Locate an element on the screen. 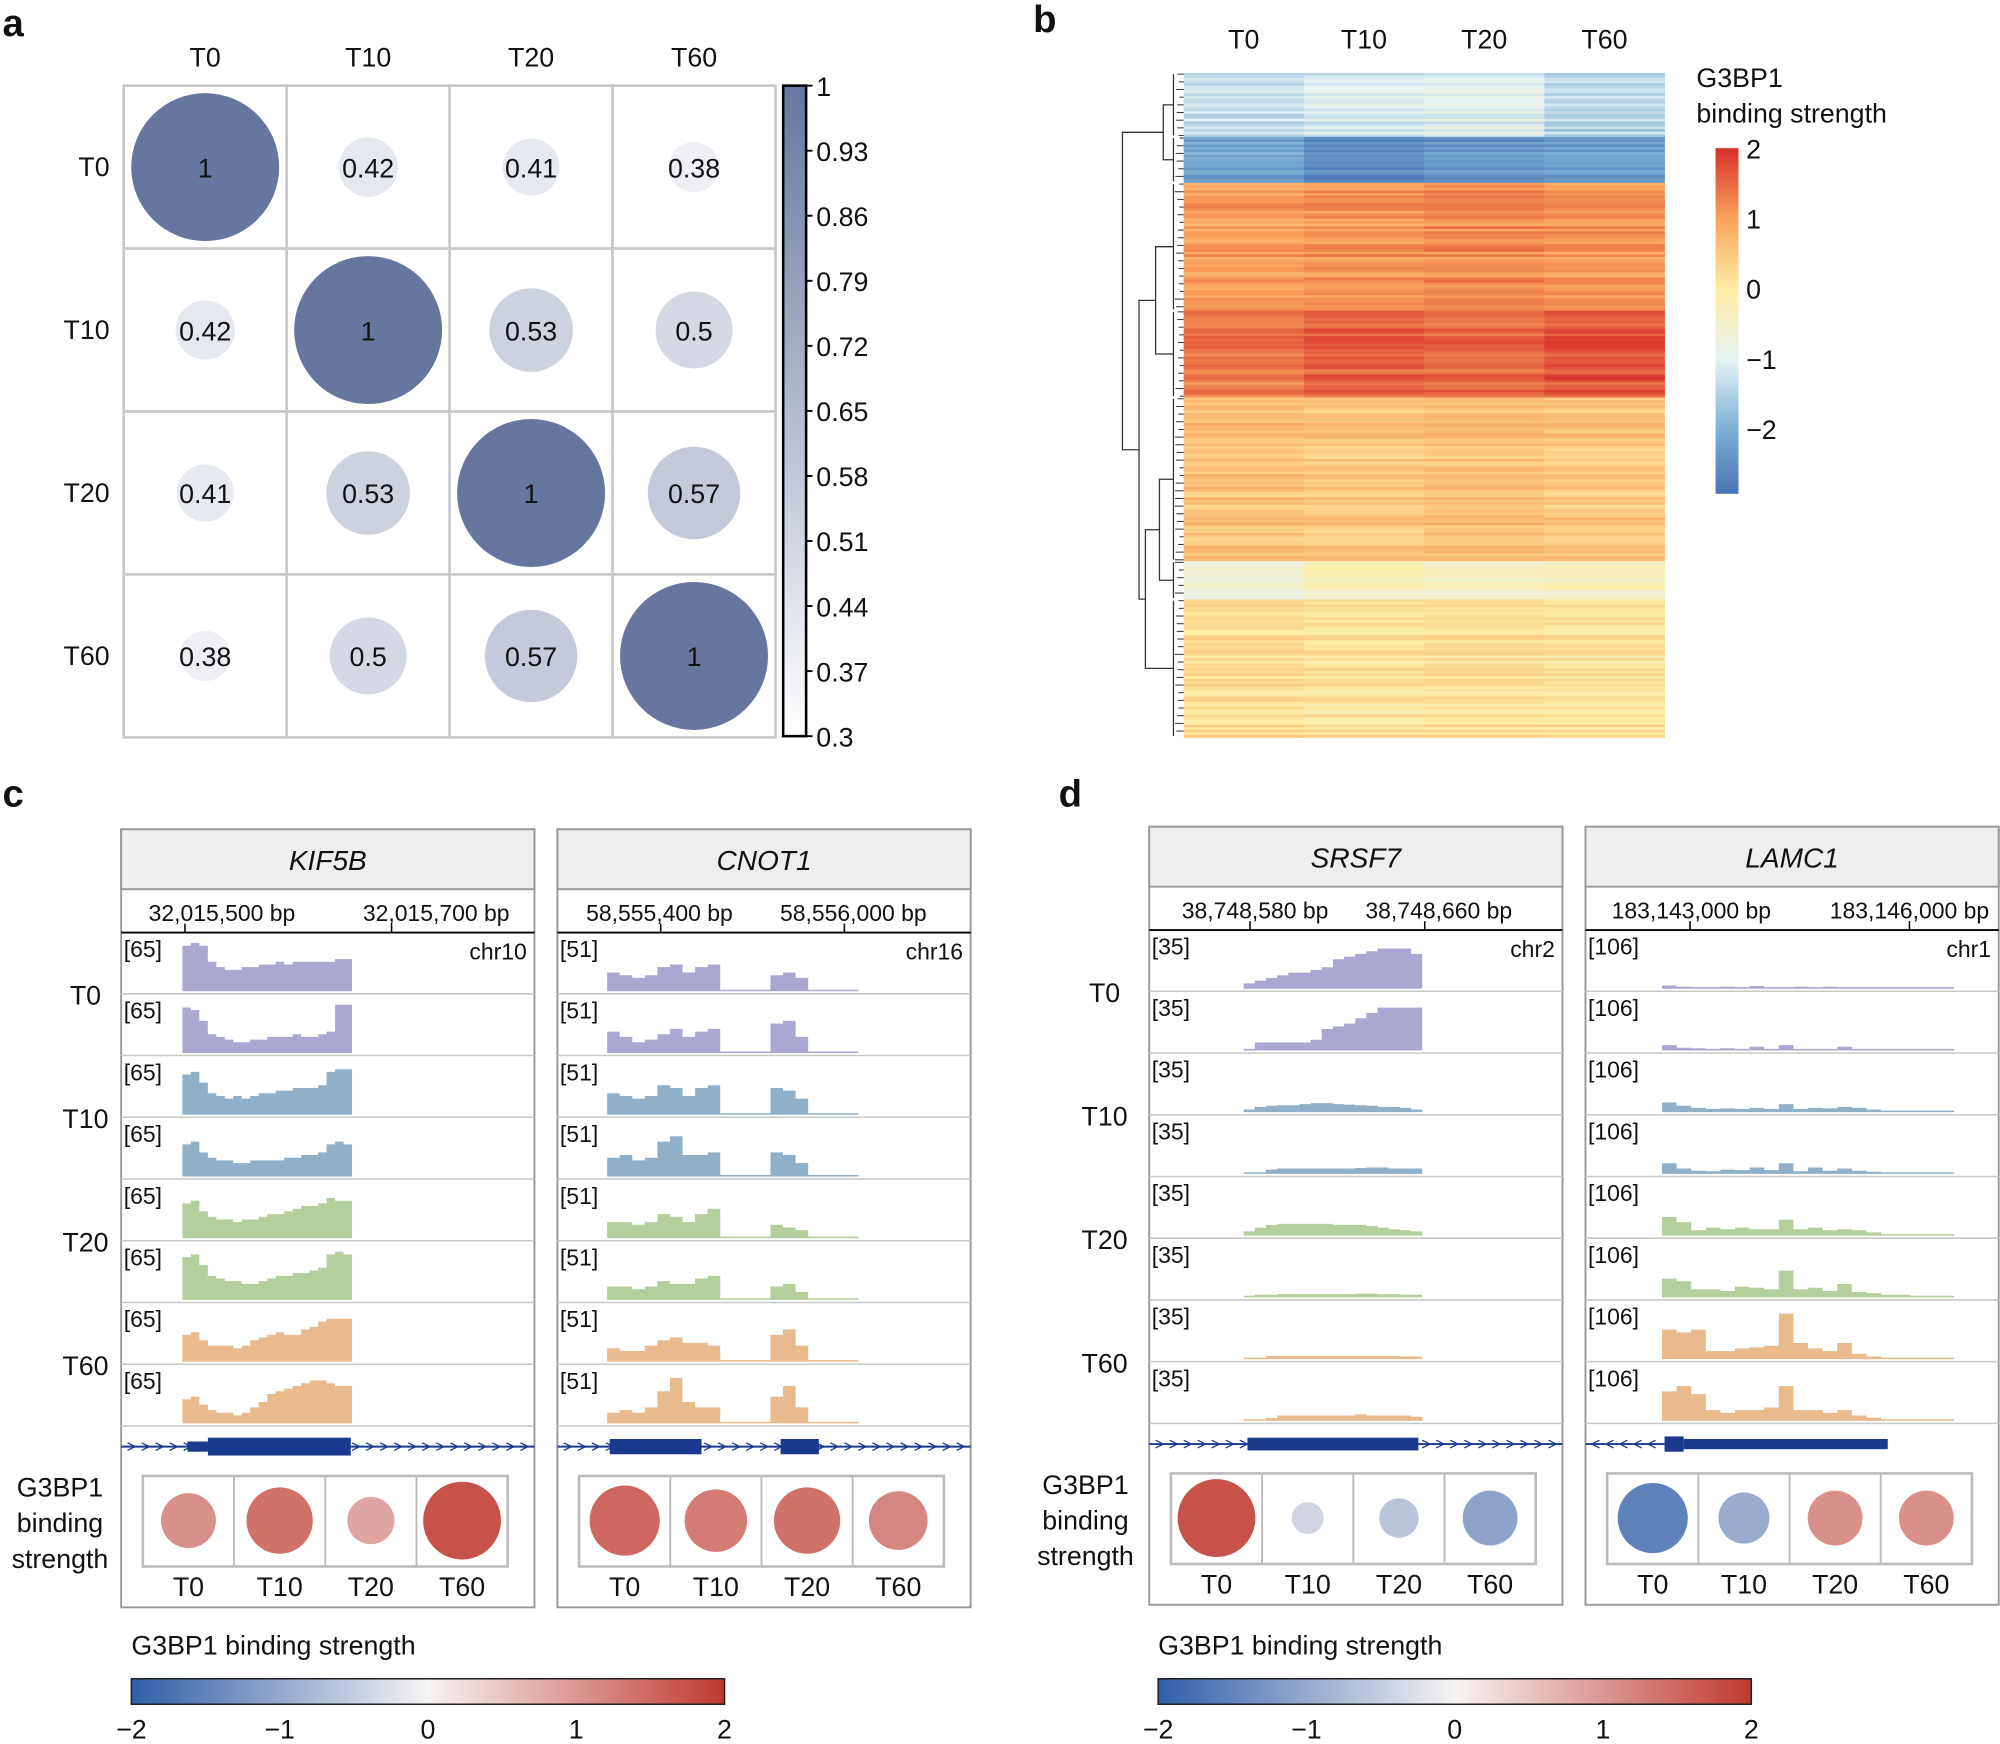 This screenshot has height=1744, width=2000. coverage-track is located at coordinates (1333, 1108).